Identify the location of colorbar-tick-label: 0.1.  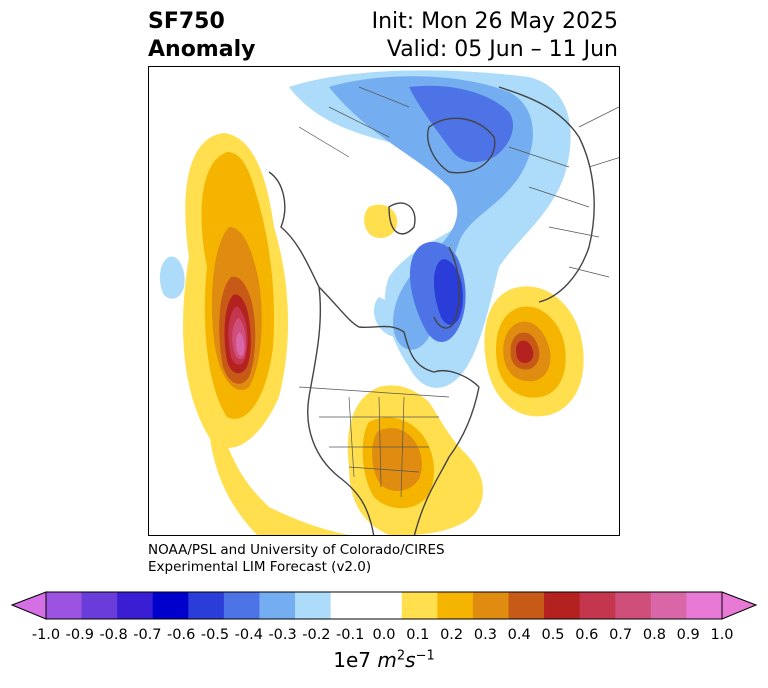
(418, 635).